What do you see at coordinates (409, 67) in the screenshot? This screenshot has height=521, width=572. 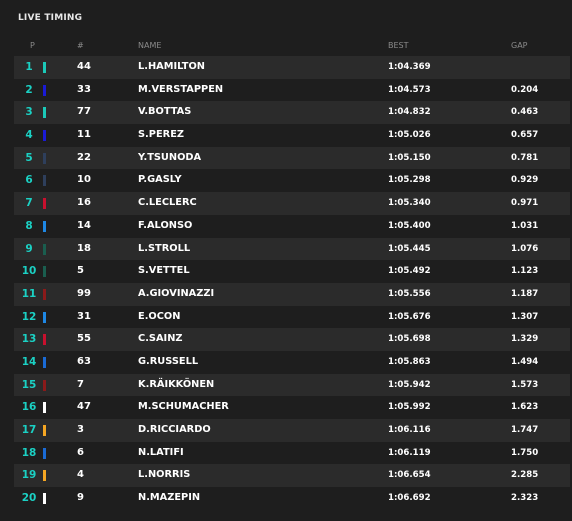 I see `best-lap-time: 1:04.369` at bounding box center [409, 67].